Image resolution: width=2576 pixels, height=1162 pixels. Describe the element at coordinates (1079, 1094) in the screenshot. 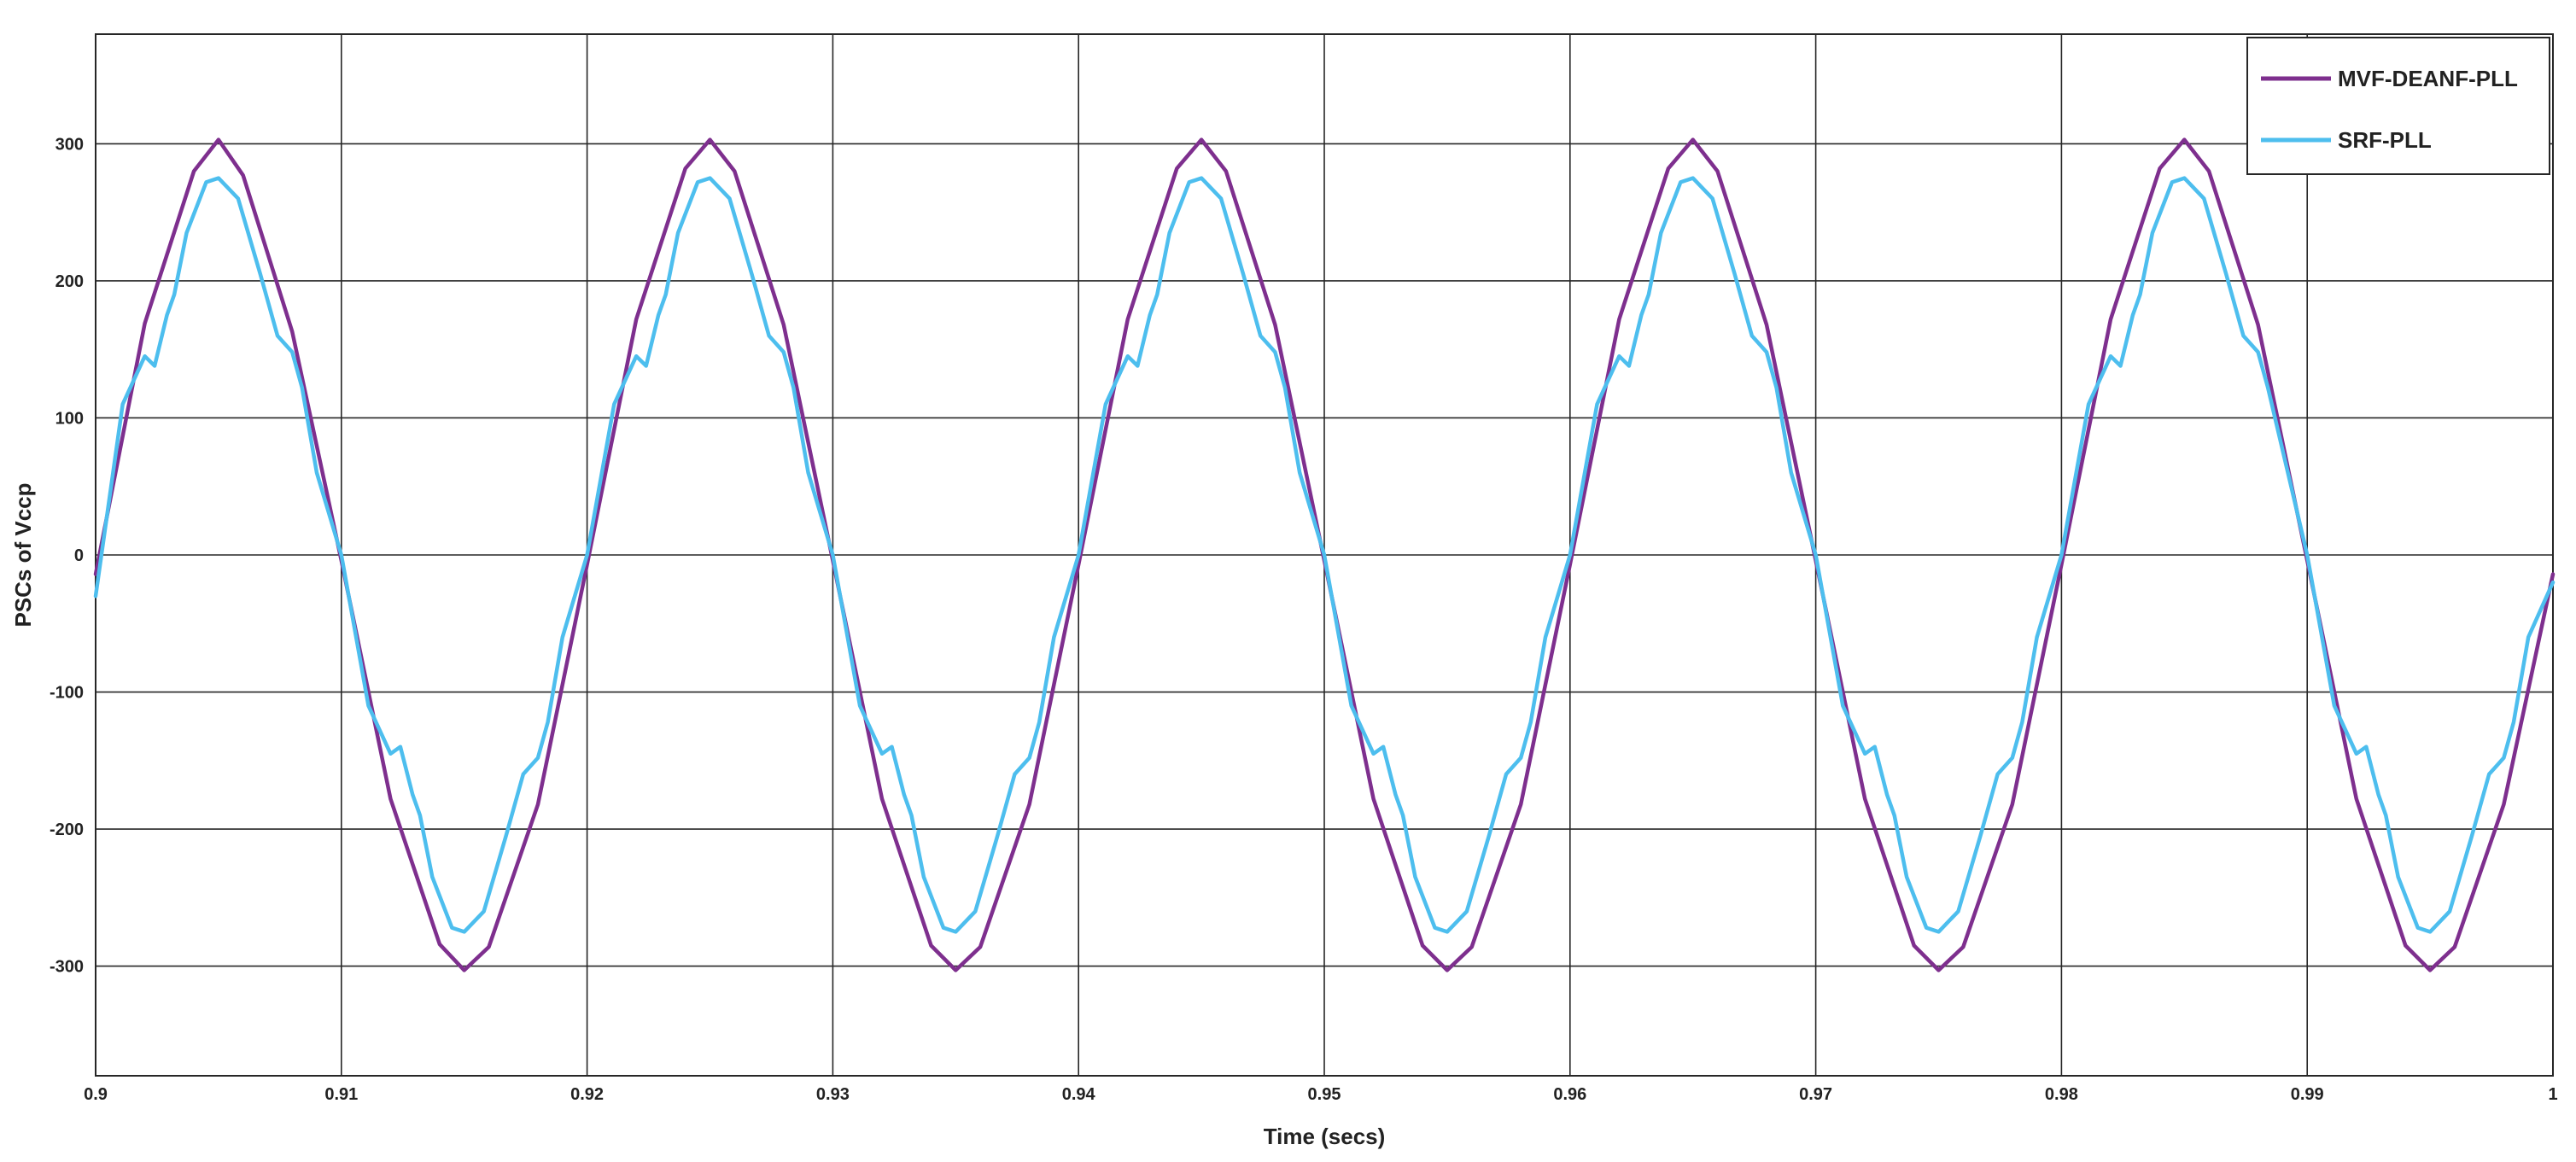

I see `x-tick-label: 0.94` at that location.